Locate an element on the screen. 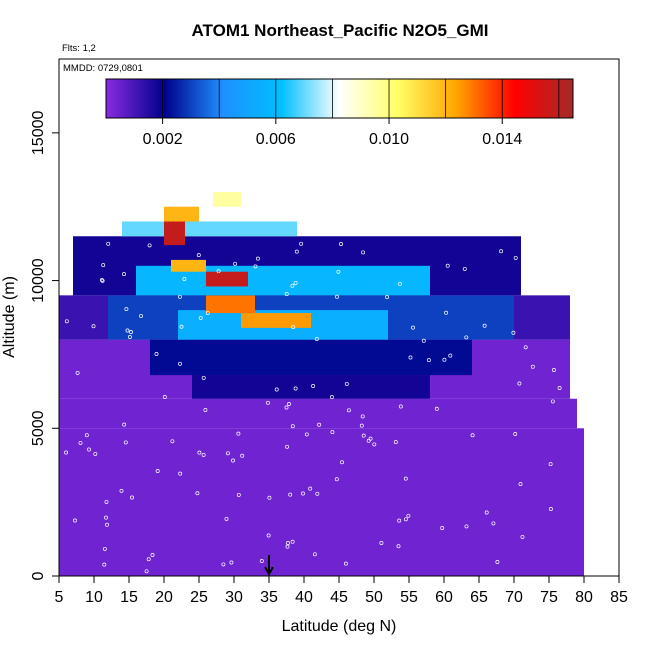 The height and width of the screenshot is (650, 650). x-tick-label: 5 is located at coordinates (59, 597).